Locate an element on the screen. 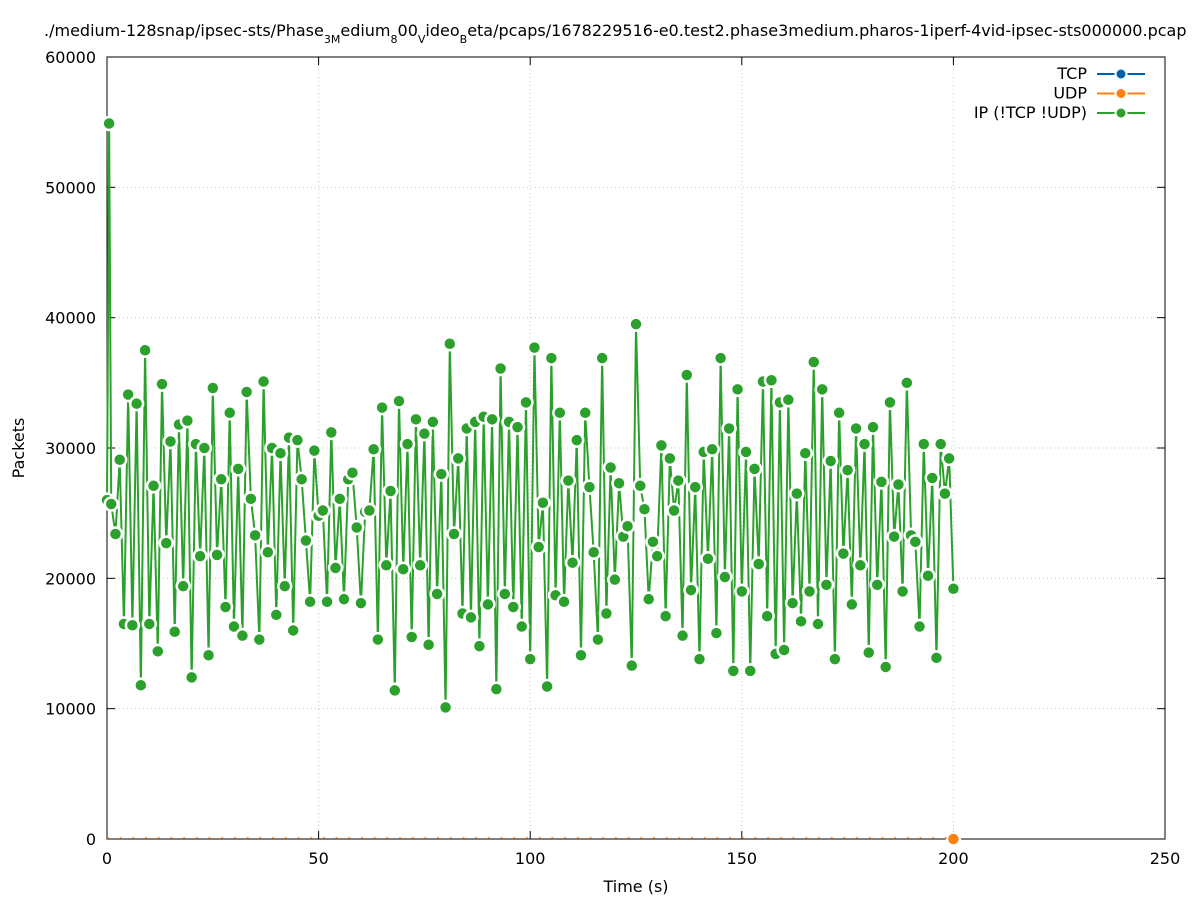 Image resolution: width=1197 pixels, height=900 pixels. y-tick-label: 10000 is located at coordinates (70, 709).